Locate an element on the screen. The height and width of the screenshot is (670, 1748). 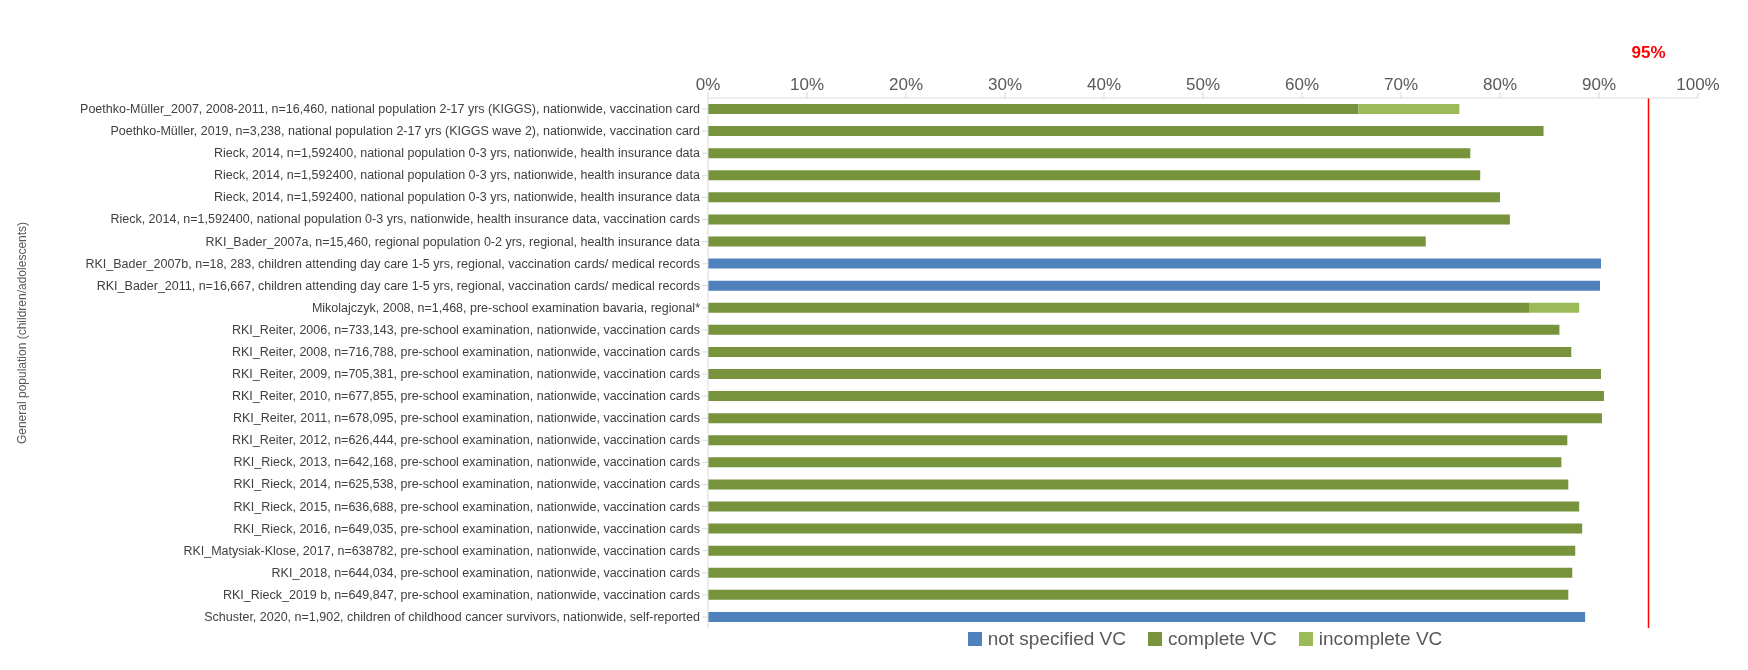
y-tick-label: RKI_Matysiak-Klose, 2017, n=638782, pre-school examination, nationwide, vaccination cards is located at coordinates (441, 550).